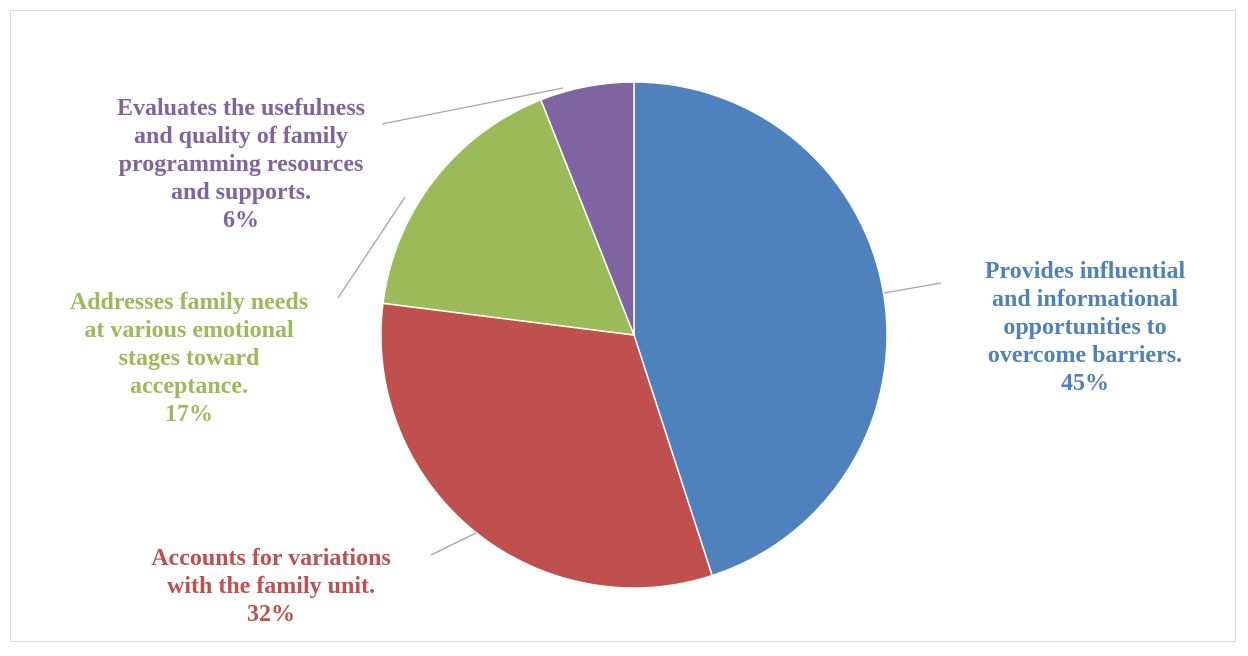 Image resolution: width=1248 pixels, height=656 pixels. What do you see at coordinates (509, 217) in the screenshot?
I see `pie-slice-emotional-stages` at bounding box center [509, 217].